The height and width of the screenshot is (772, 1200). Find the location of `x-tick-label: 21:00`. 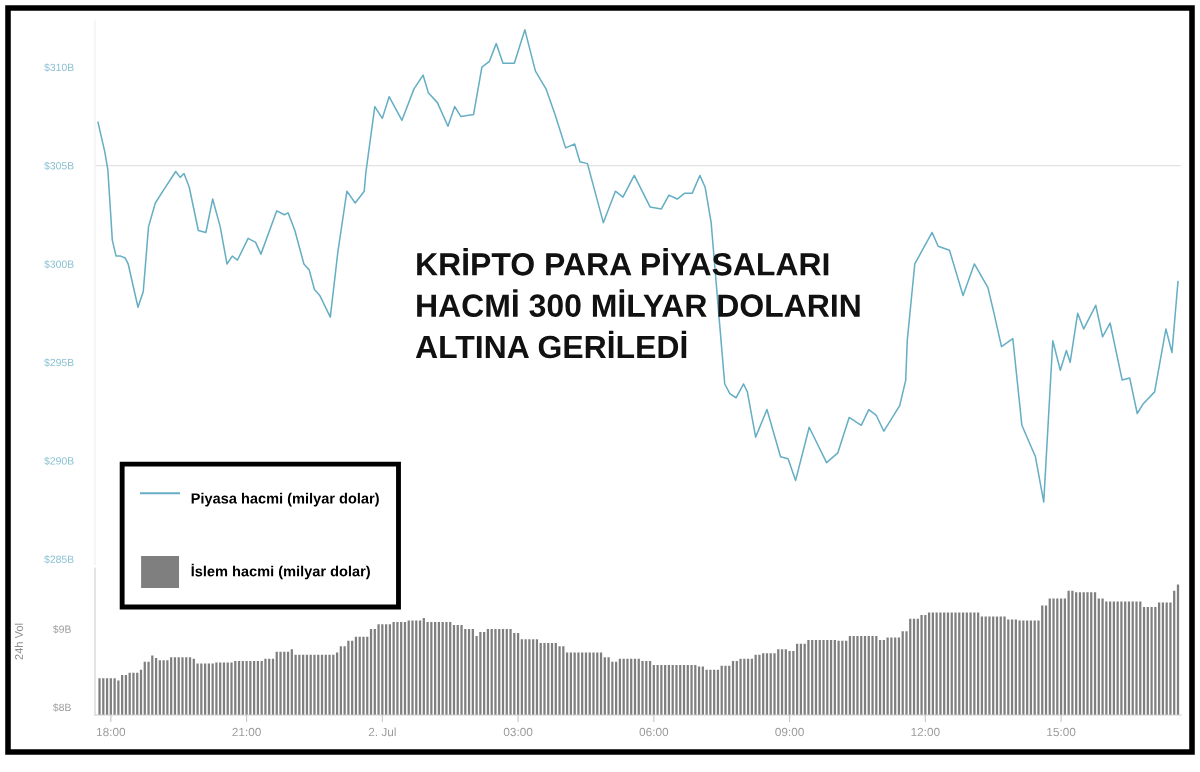

x-tick-label: 21:00 is located at coordinates (246, 732).